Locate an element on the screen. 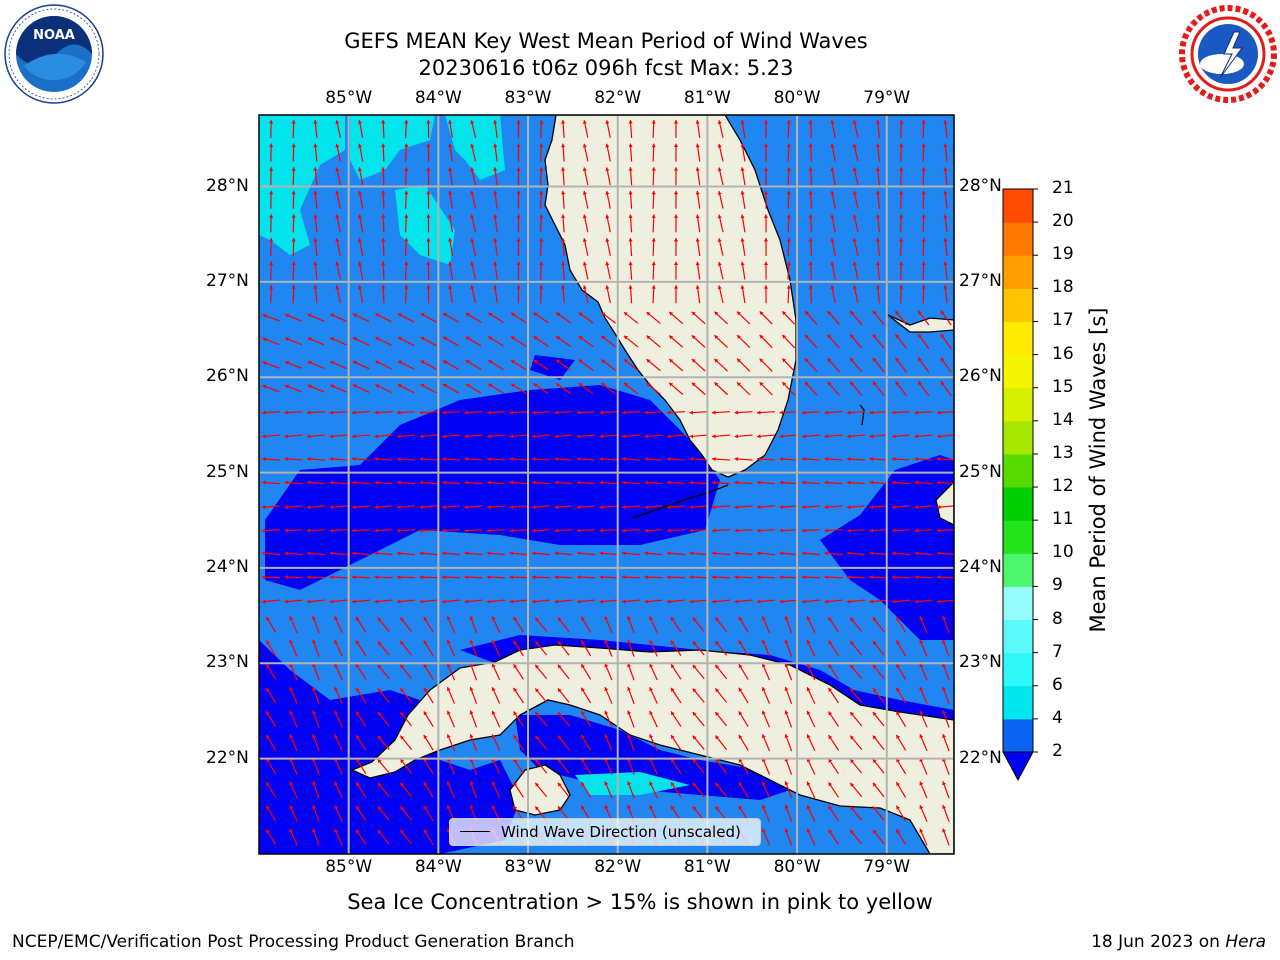 Image resolution: width=1280 pixels, height=960 pixels. colorbar-segment is located at coordinates (1018, 206).